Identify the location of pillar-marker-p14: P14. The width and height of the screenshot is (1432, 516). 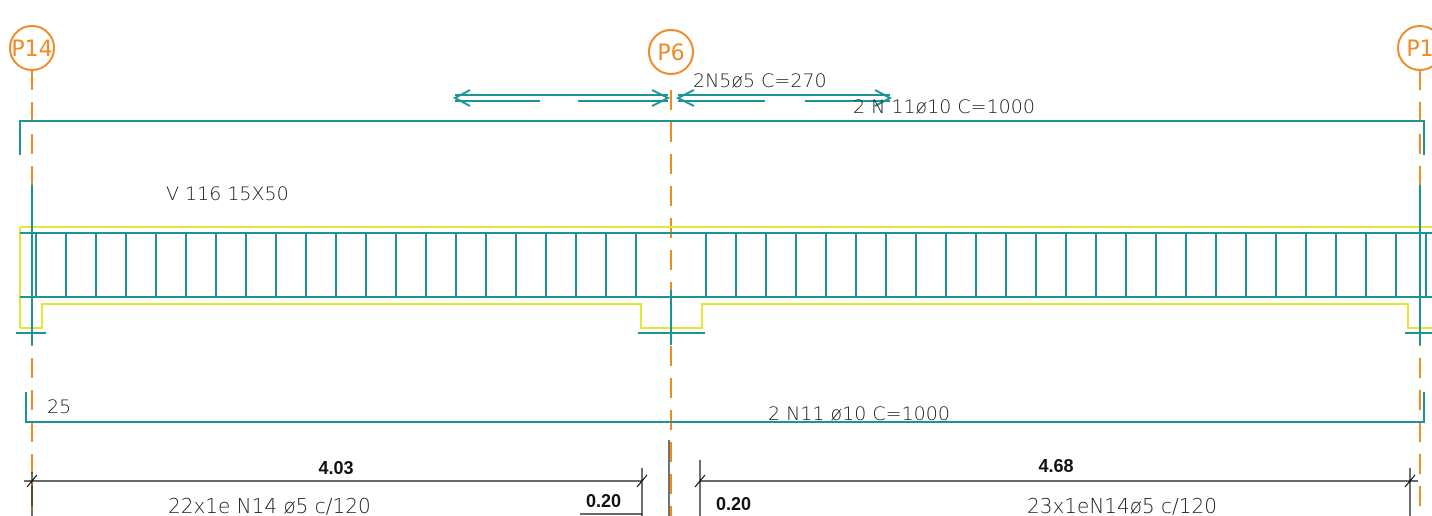
(32, 48).